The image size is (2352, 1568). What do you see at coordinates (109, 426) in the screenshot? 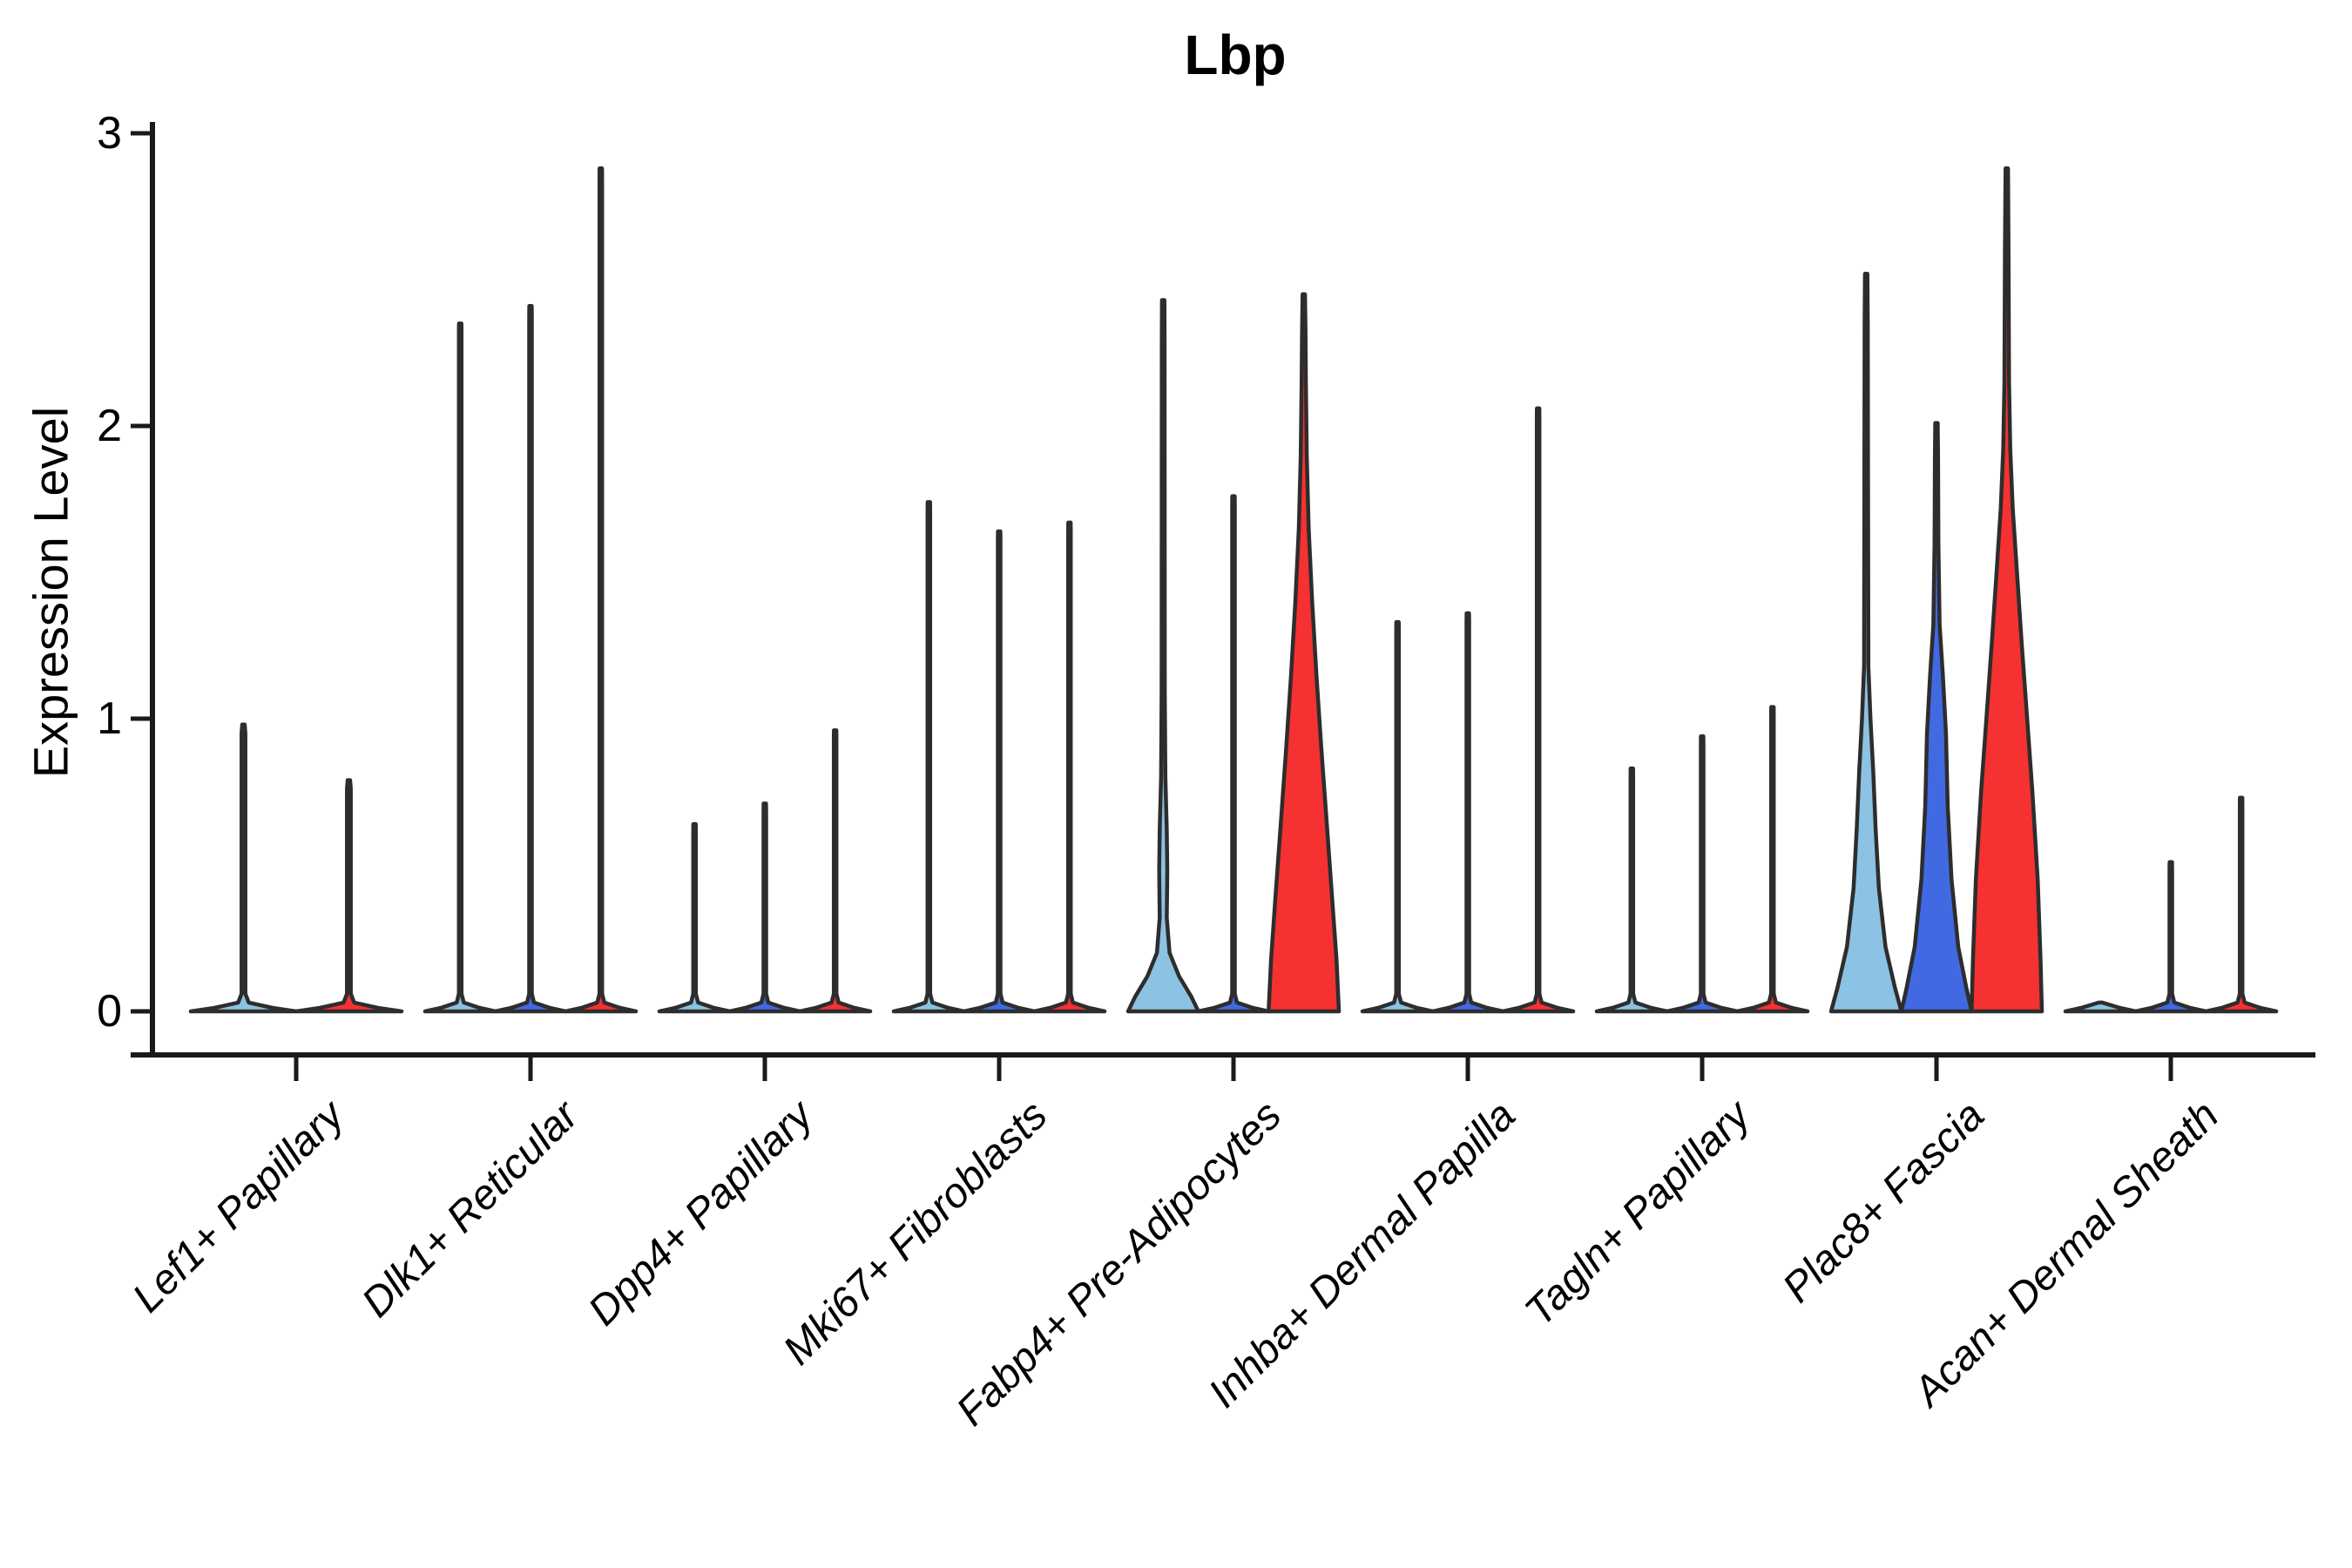
I see `y-tick-label: 2` at bounding box center [109, 426].